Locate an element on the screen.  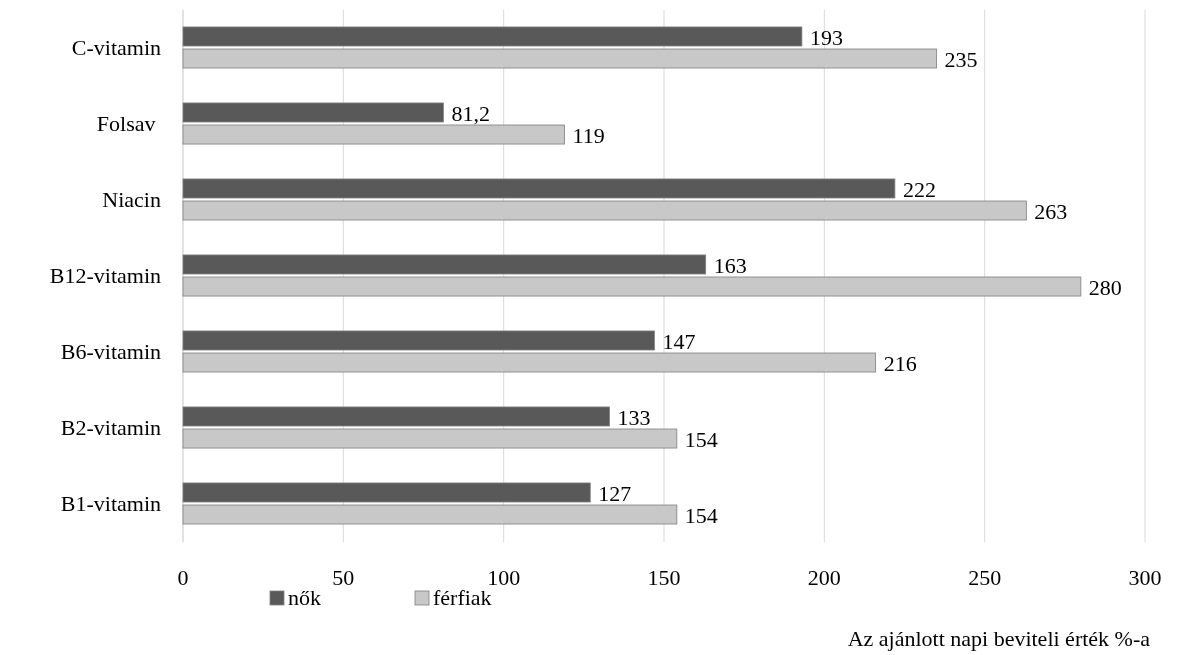
x-tick-label: 0 is located at coordinates (183, 577).